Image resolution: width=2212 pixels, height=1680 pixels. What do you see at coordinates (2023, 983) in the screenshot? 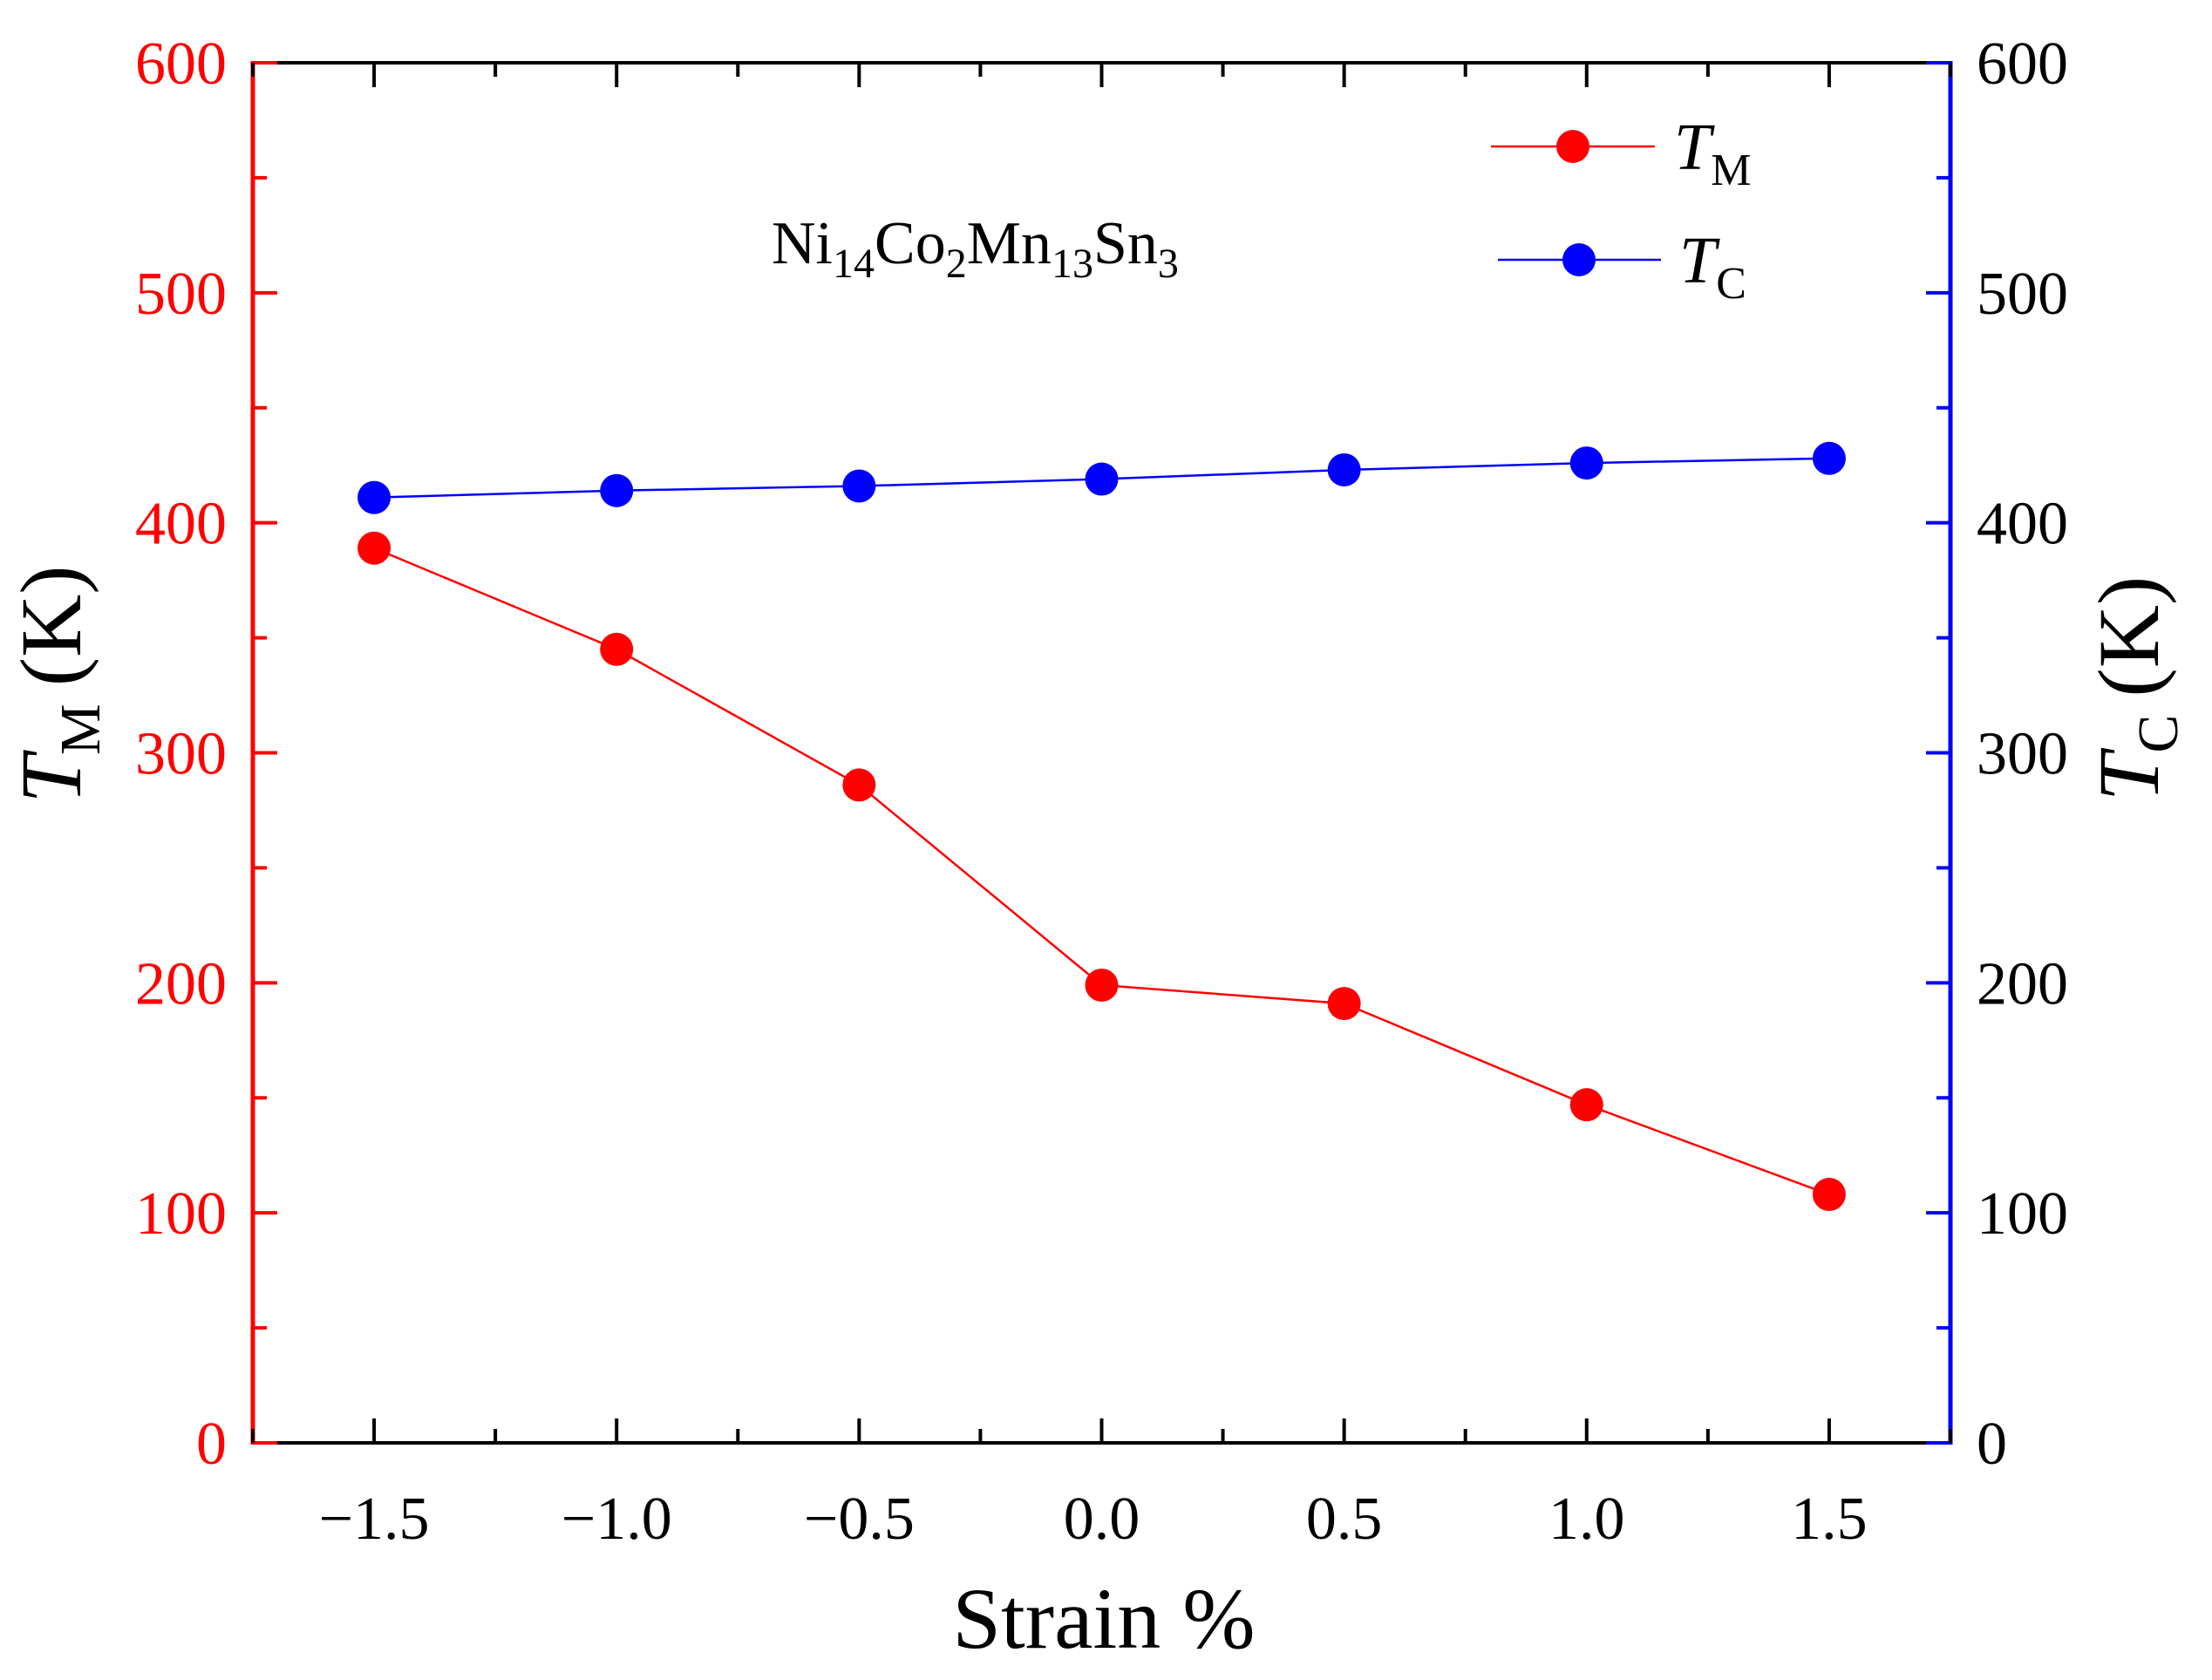
I see `right-tick-label: 200` at bounding box center [2023, 983].